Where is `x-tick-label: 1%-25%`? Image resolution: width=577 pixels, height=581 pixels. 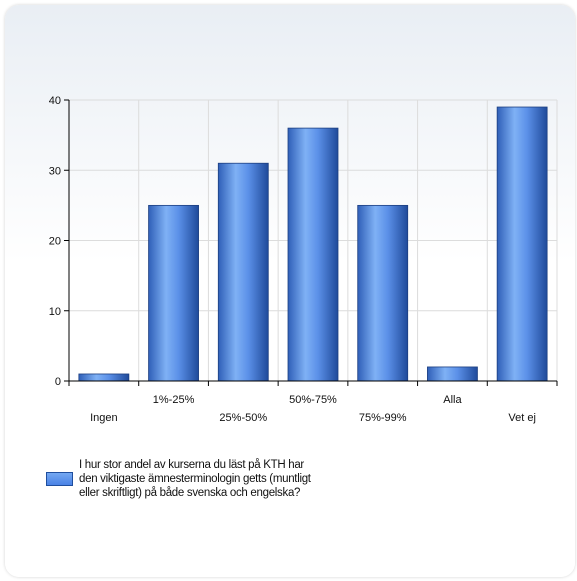
x-tick-label: 1%-25% is located at coordinates (174, 400).